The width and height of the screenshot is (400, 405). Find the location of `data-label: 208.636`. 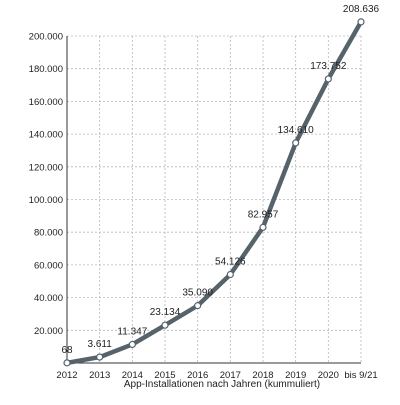

data-label: 208.636 is located at coordinates (361, 9).